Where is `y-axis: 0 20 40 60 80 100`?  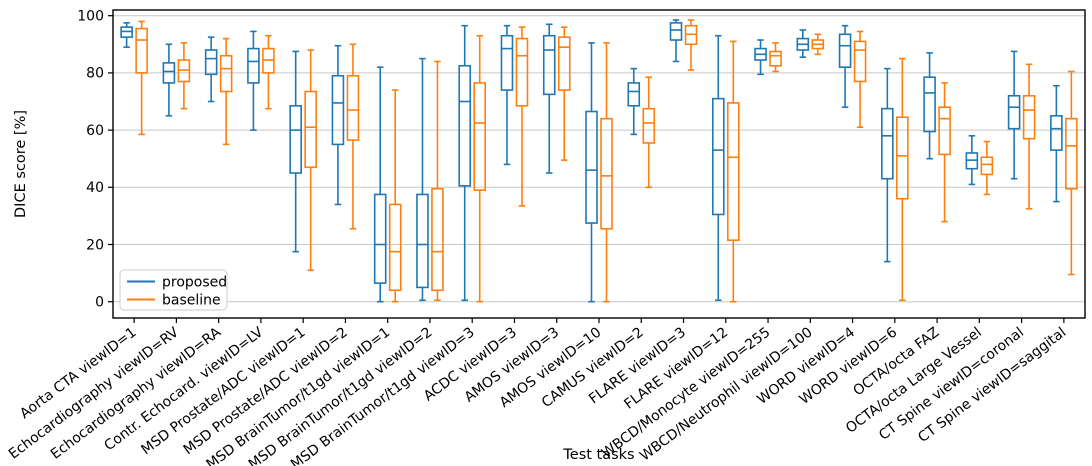
y-axis: 0 20 40 60 80 100 is located at coordinates (95, 159).